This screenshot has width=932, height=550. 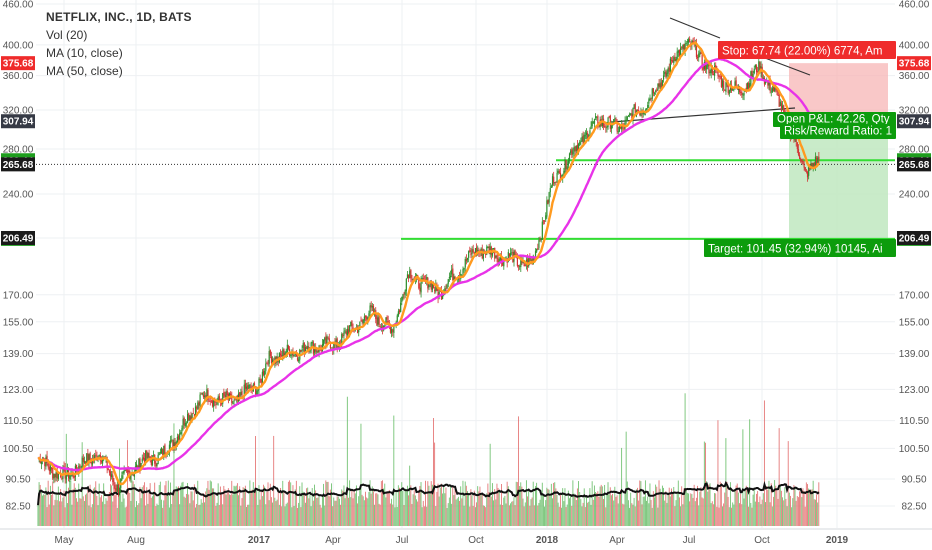 I want to click on study-ma50-label: MA (50, close), so click(x=84, y=71).